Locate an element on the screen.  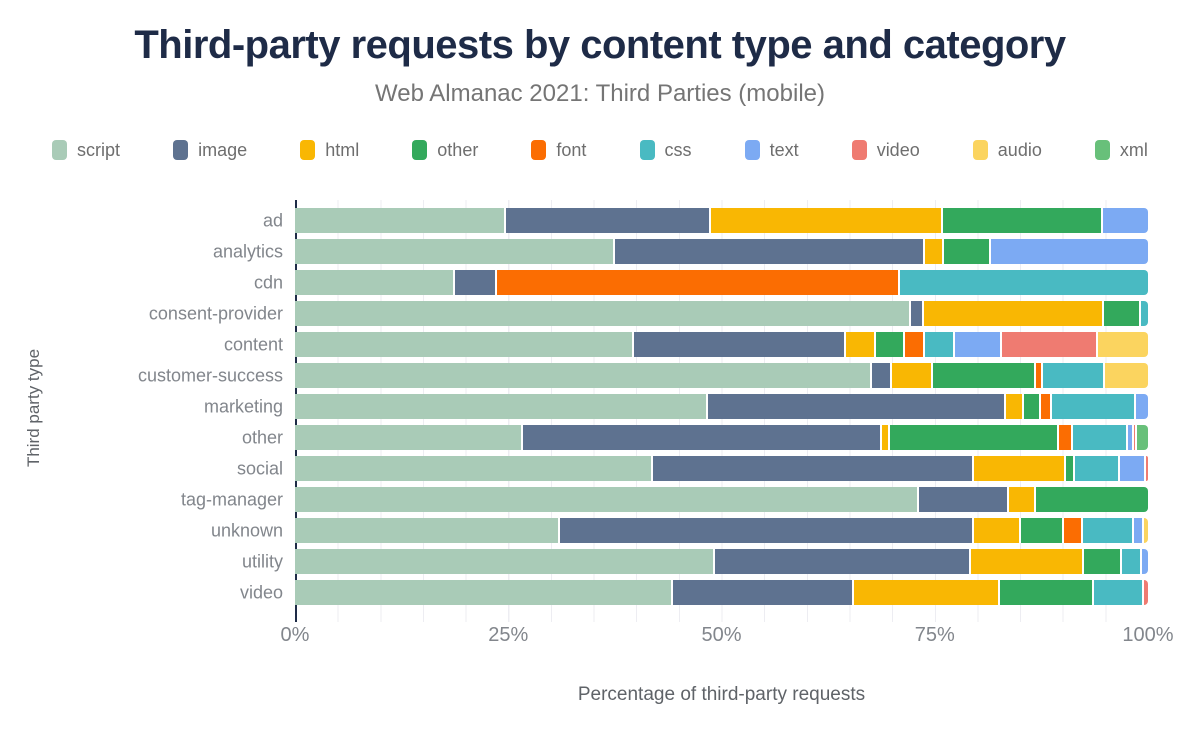
legend-item-xml: xml is located at coordinates (1121, 150).